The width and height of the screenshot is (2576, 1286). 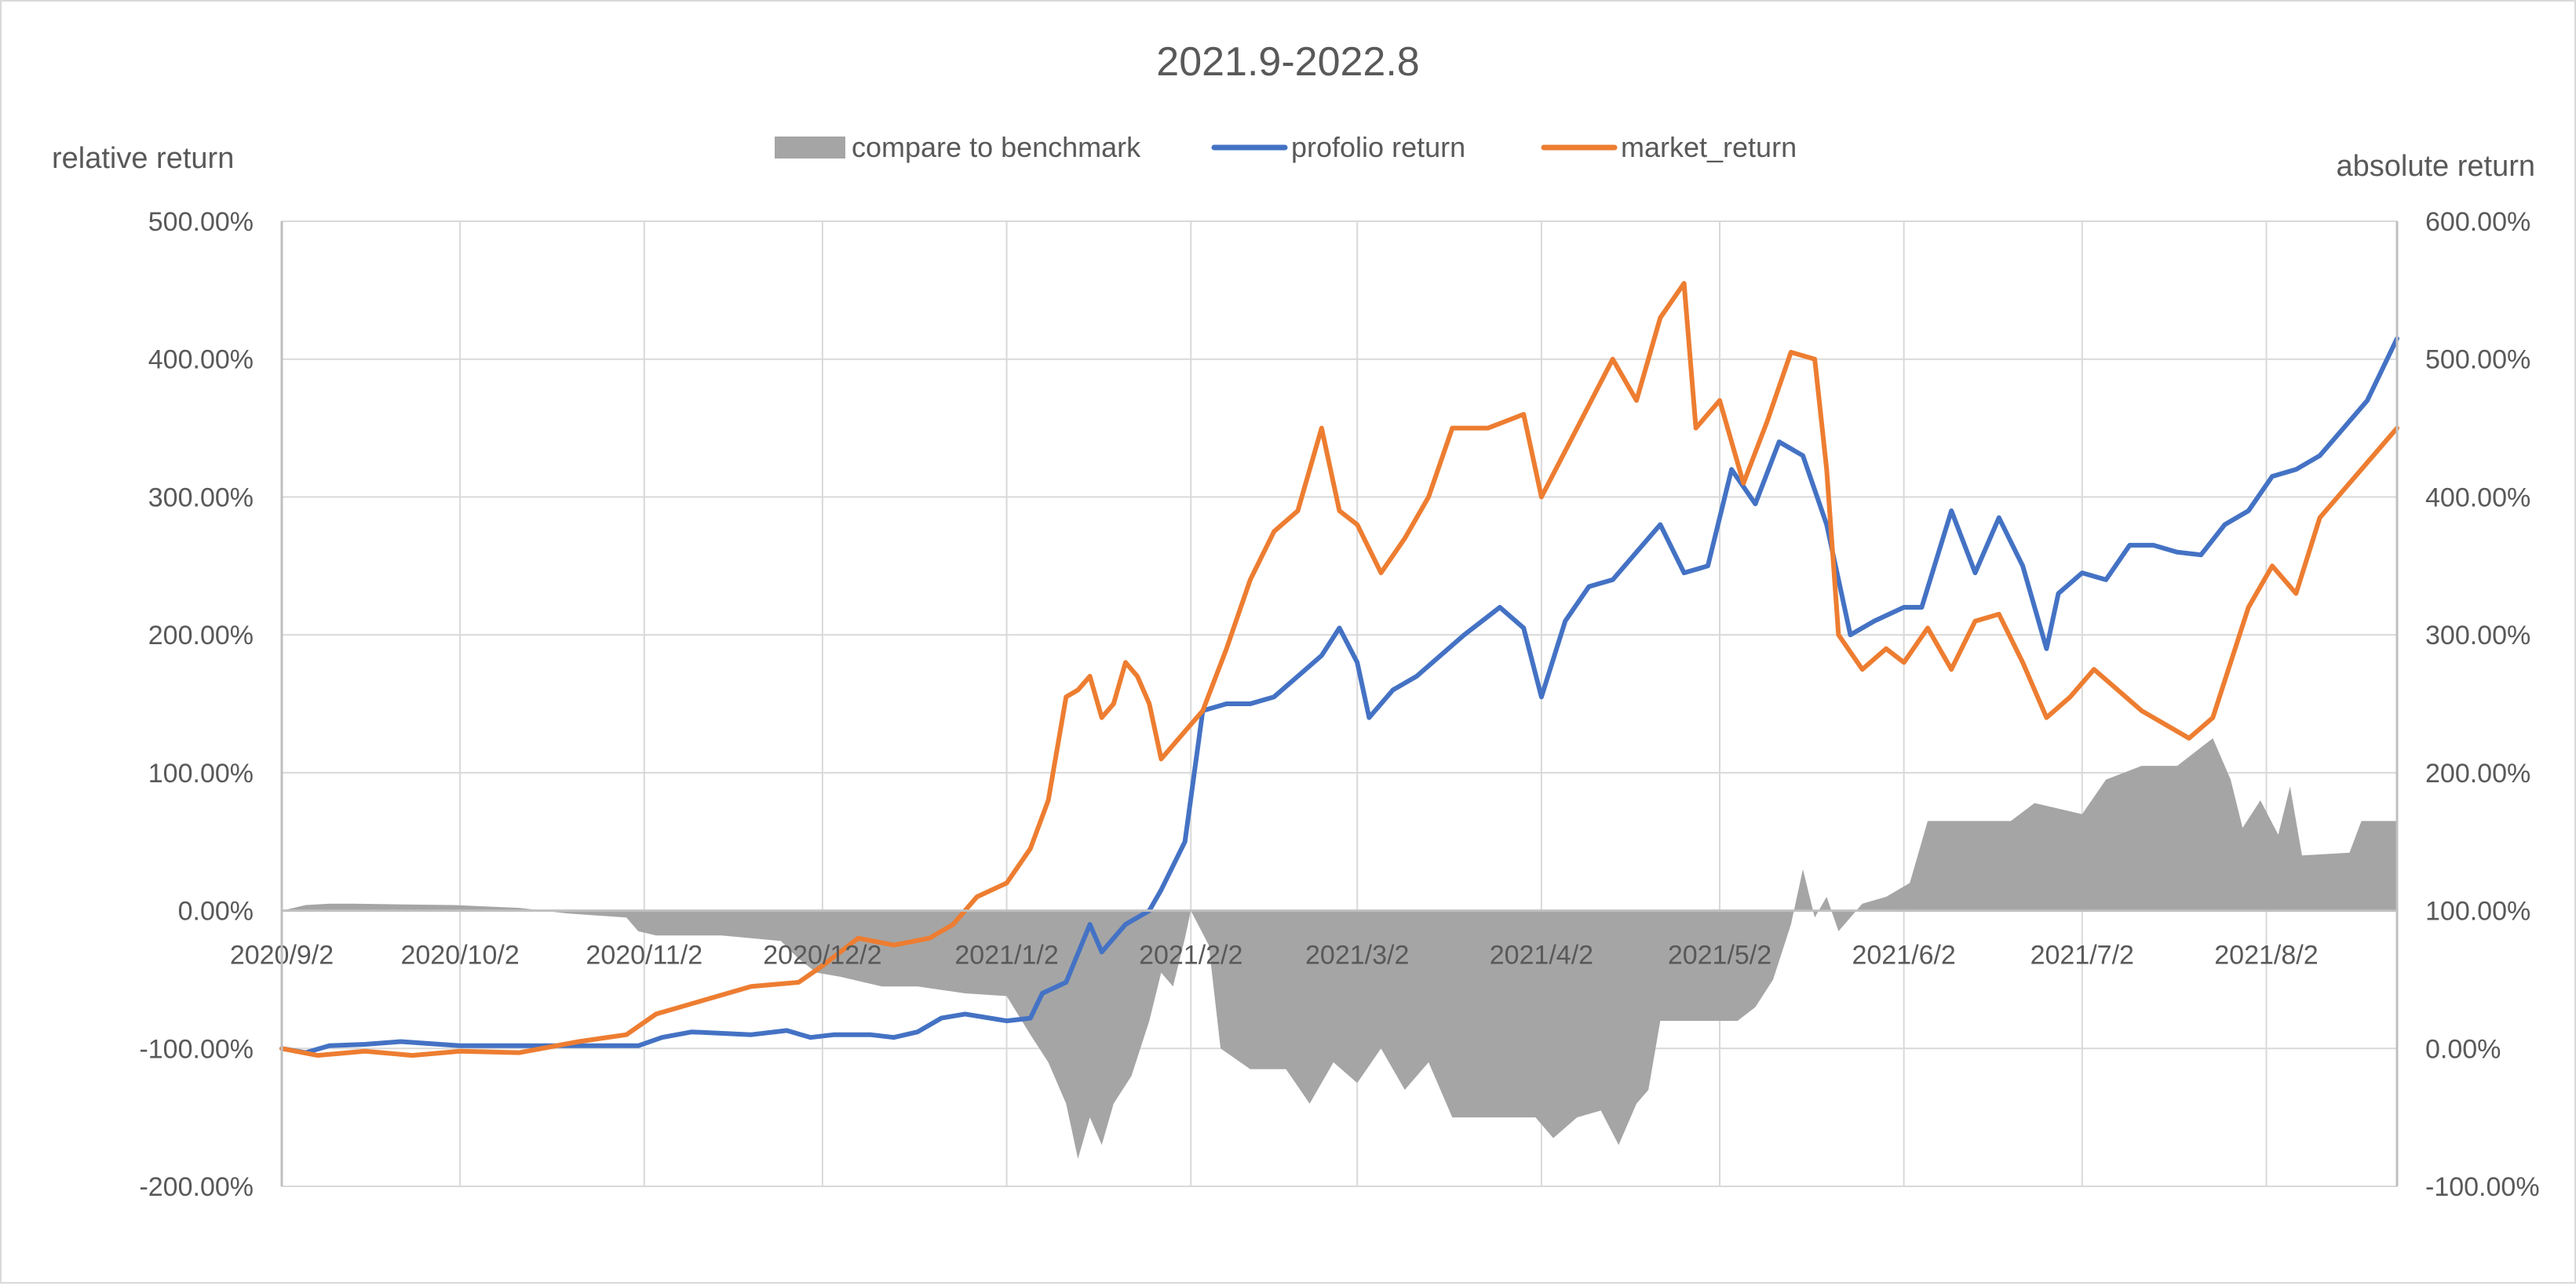 I want to click on left-tick-label: 500.00%, so click(x=201, y=222).